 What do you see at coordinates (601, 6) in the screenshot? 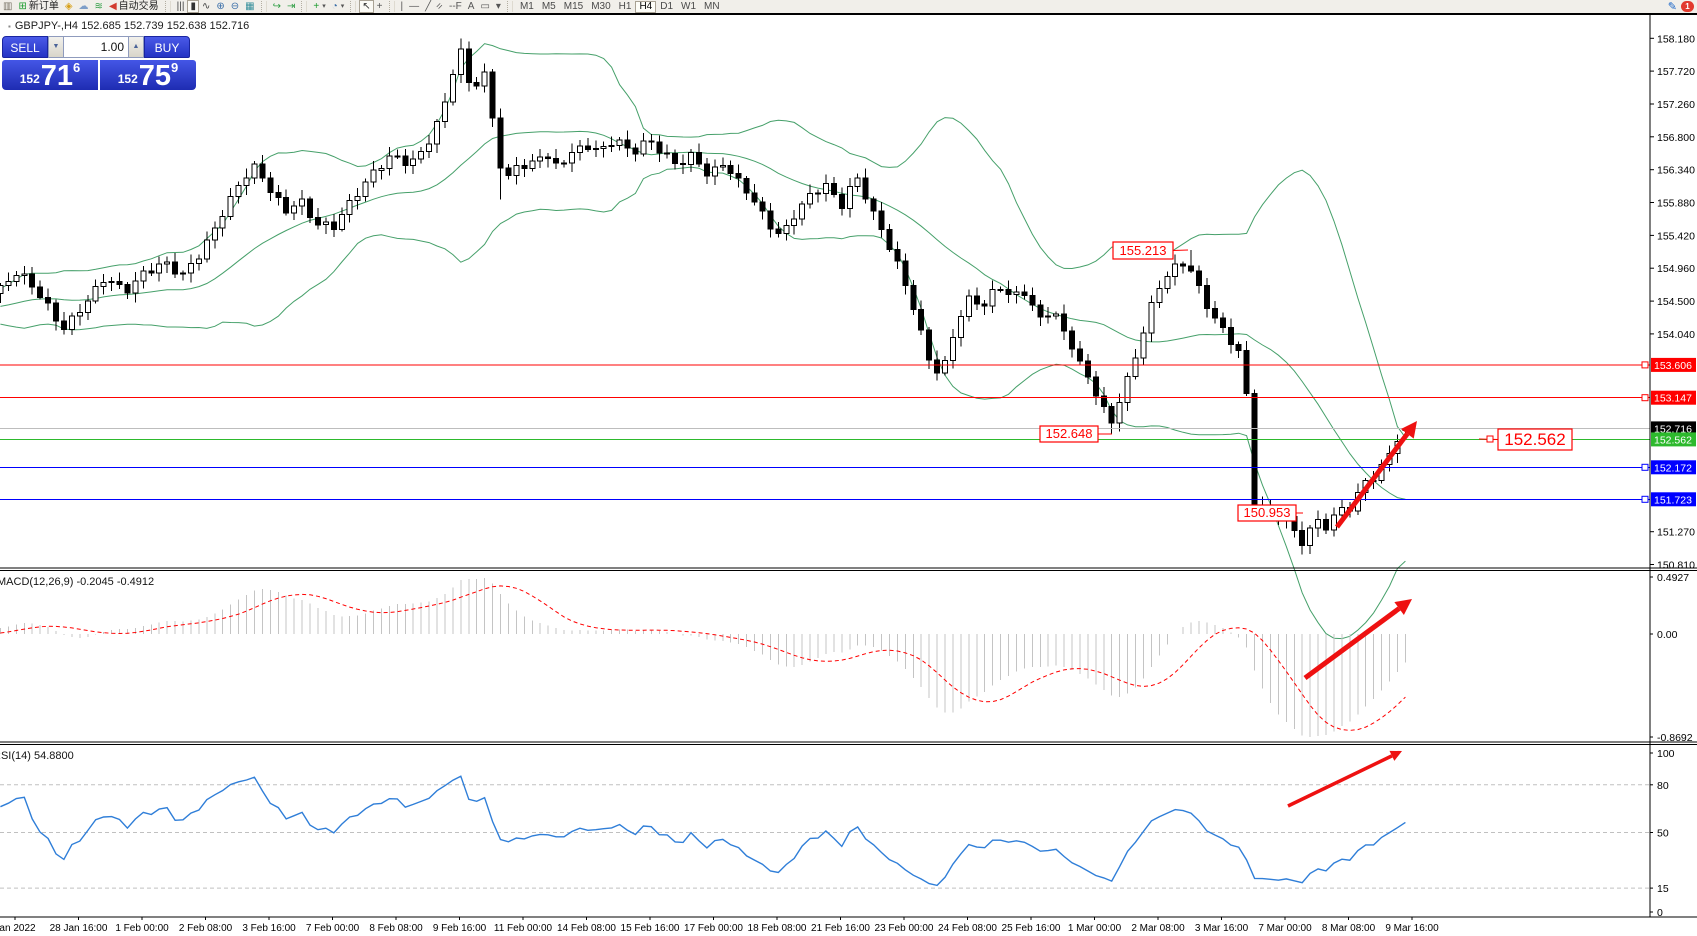
I see `timeframe-m30-button: M30` at bounding box center [601, 6].